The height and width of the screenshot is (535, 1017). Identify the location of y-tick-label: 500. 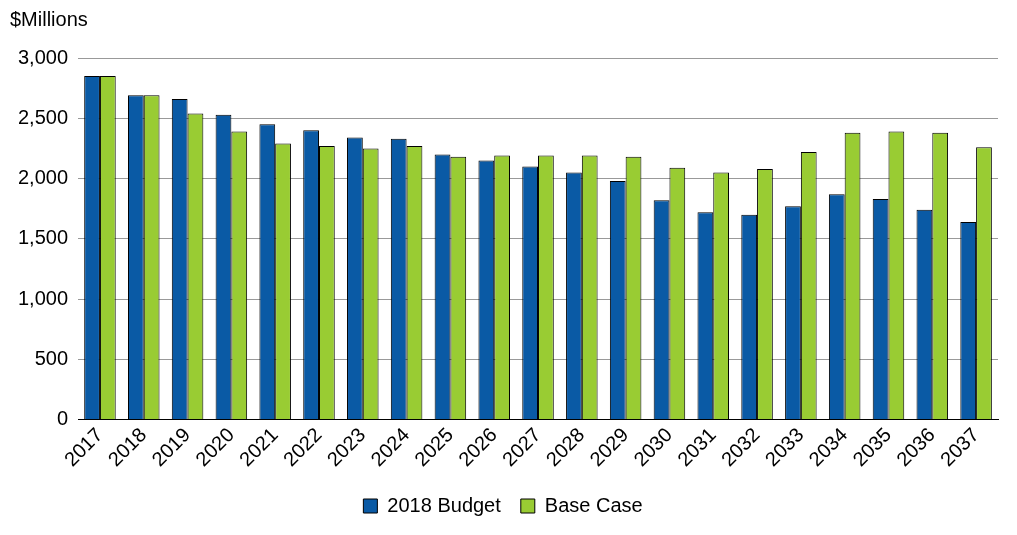
(51, 357).